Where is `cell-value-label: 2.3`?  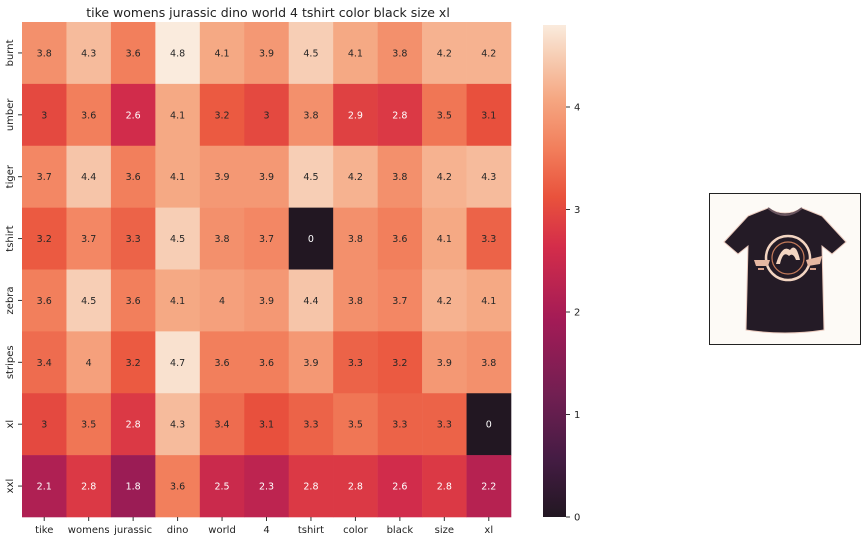 cell-value-label: 2.3 is located at coordinates (266, 487).